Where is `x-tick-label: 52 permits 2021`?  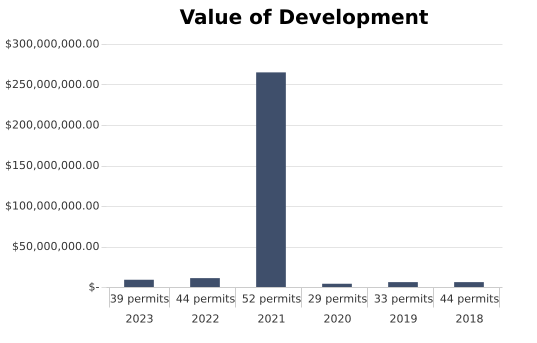
x-tick-label: 52 permits 2021 is located at coordinates (272, 309).